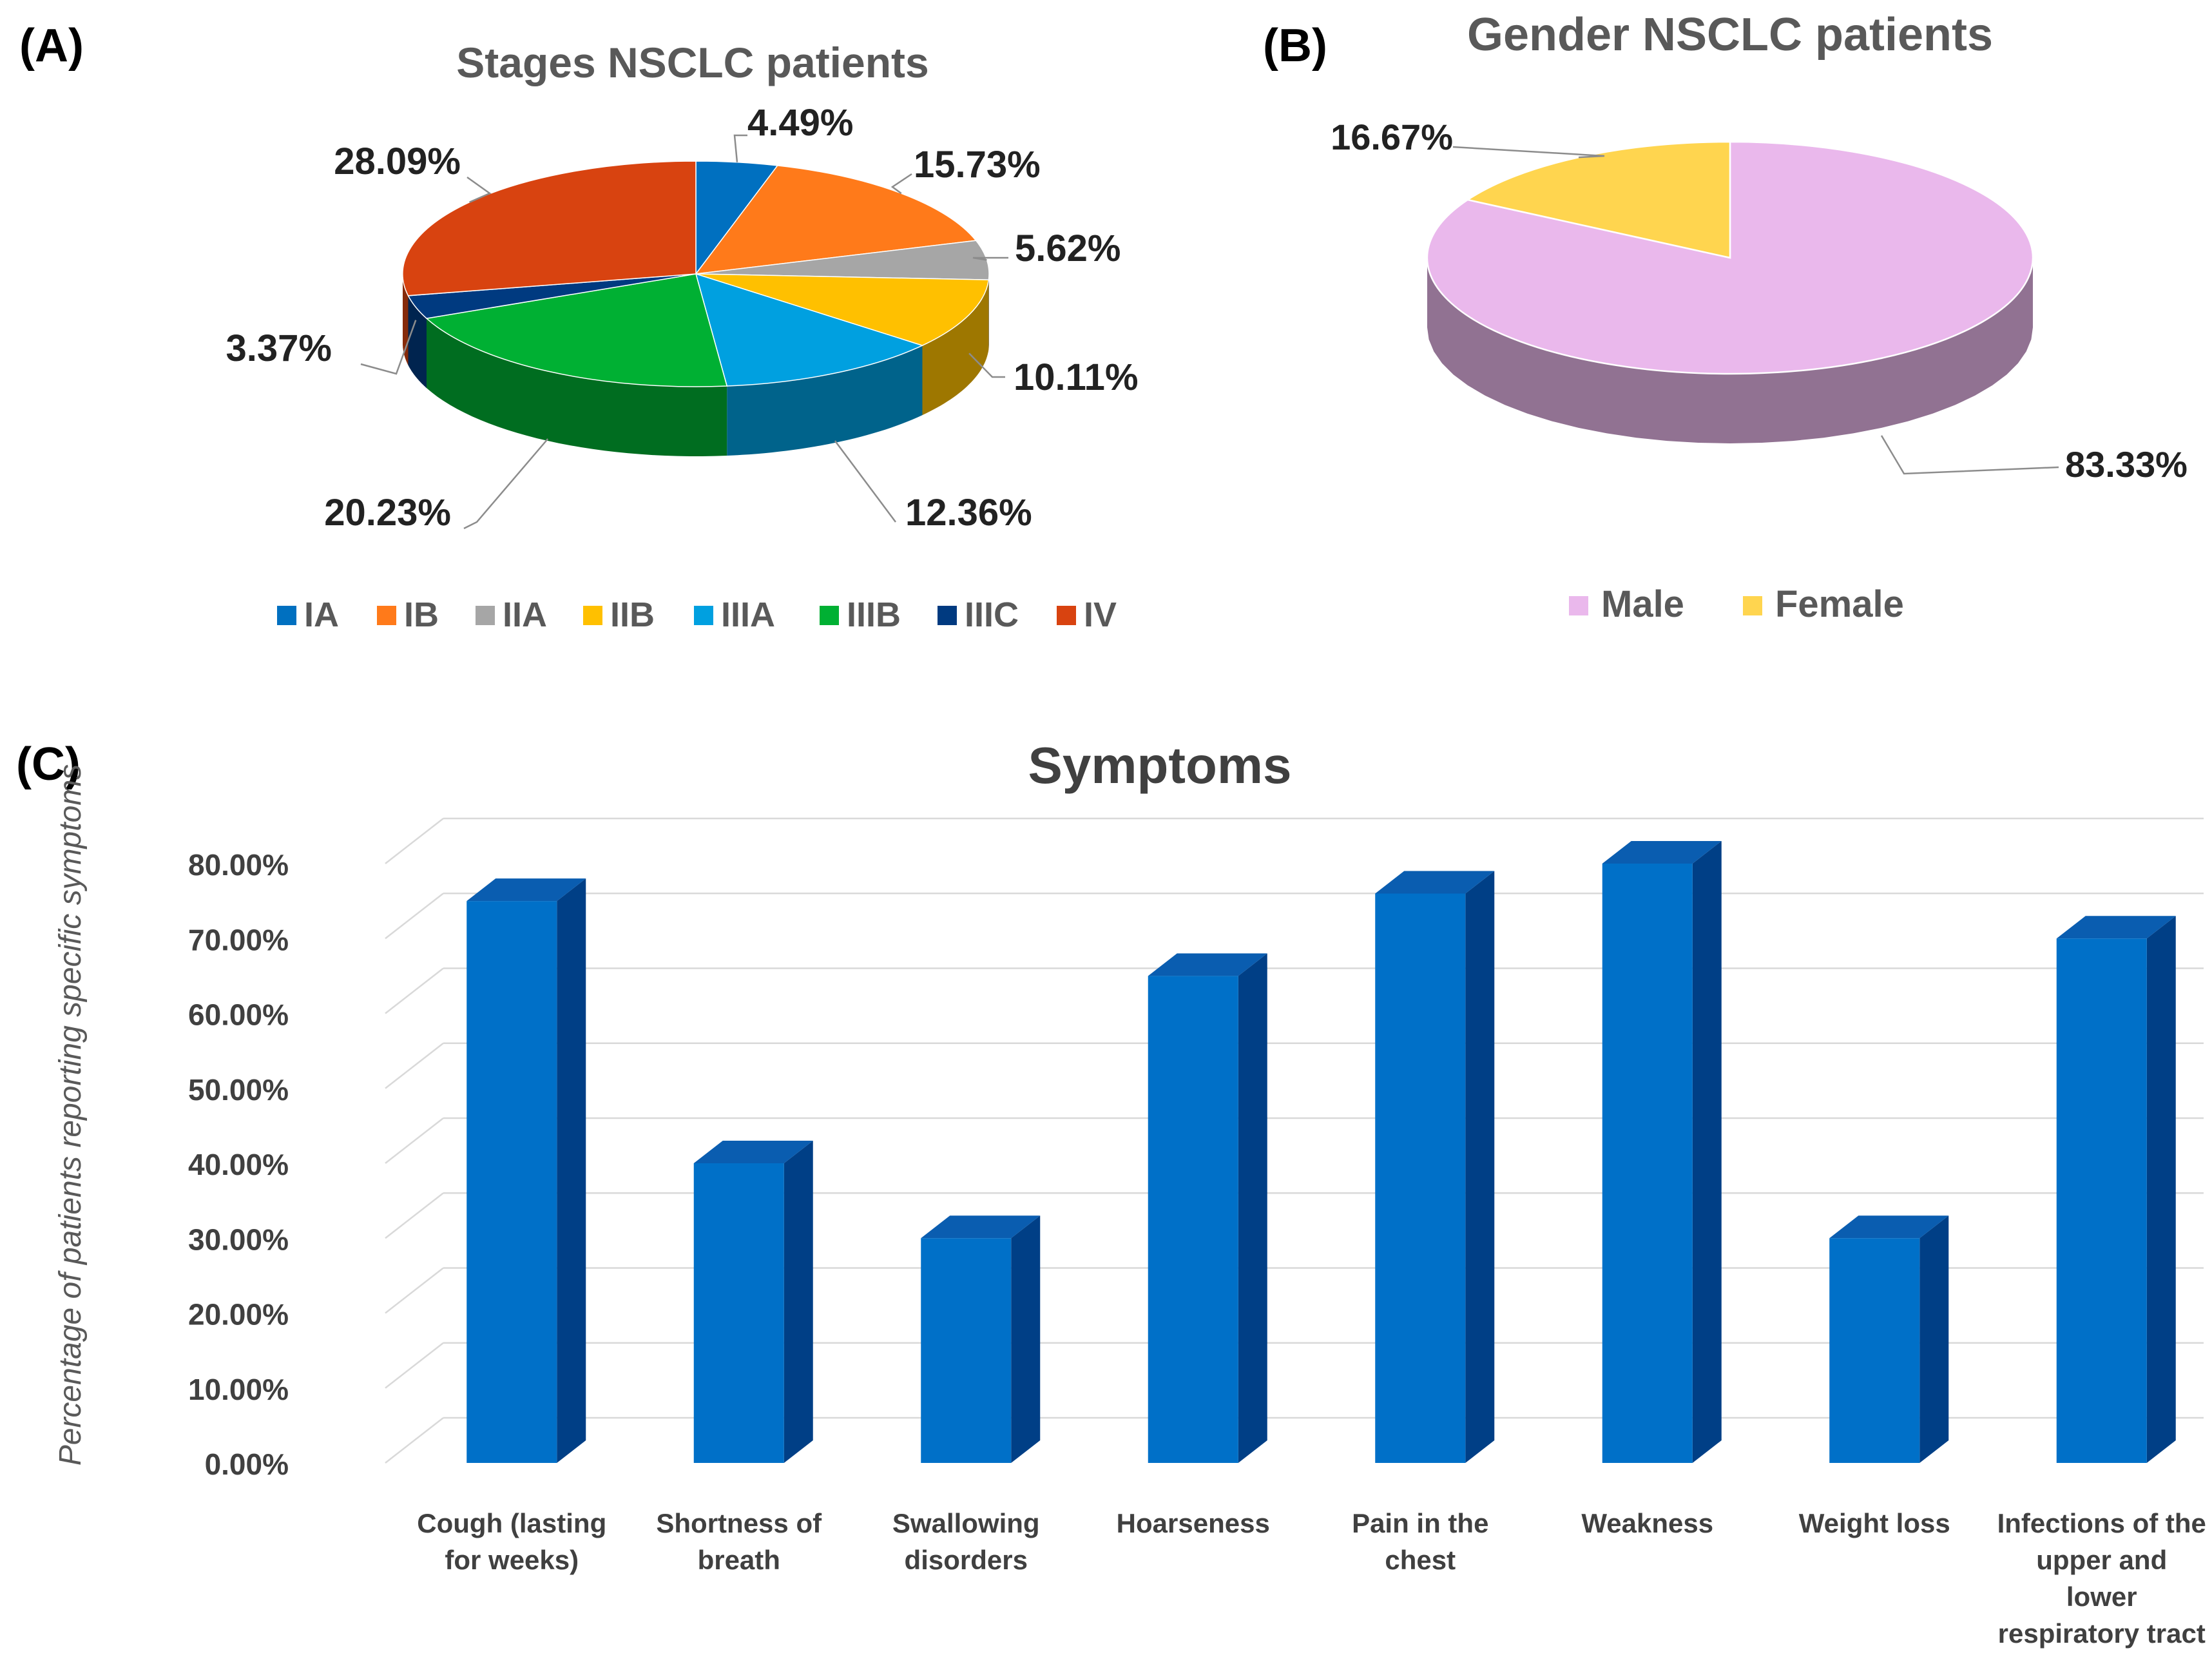 This screenshot has height=1664, width=2212. What do you see at coordinates (479, 189) in the screenshot?
I see `leader-line-iv` at bounding box center [479, 189].